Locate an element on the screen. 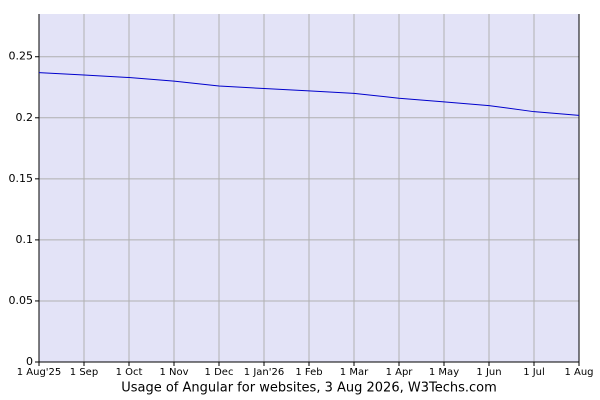 This screenshot has width=600, height=400. x-tick-label: 1 Aug'25 is located at coordinates (39, 372).